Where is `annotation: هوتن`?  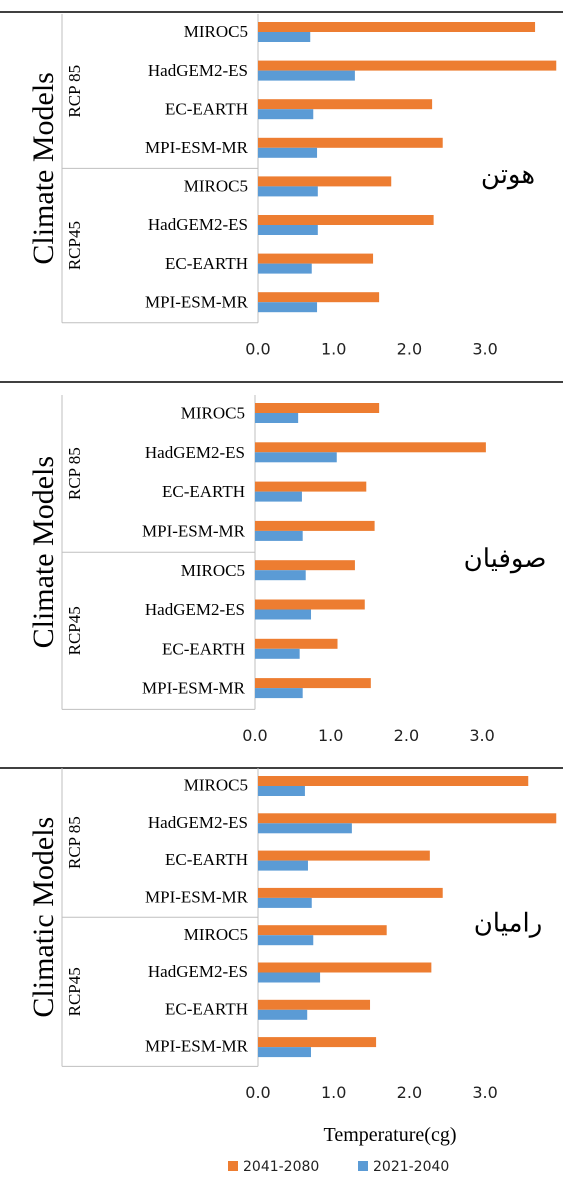 annotation: هوتن is located at coordinates (508, 175).